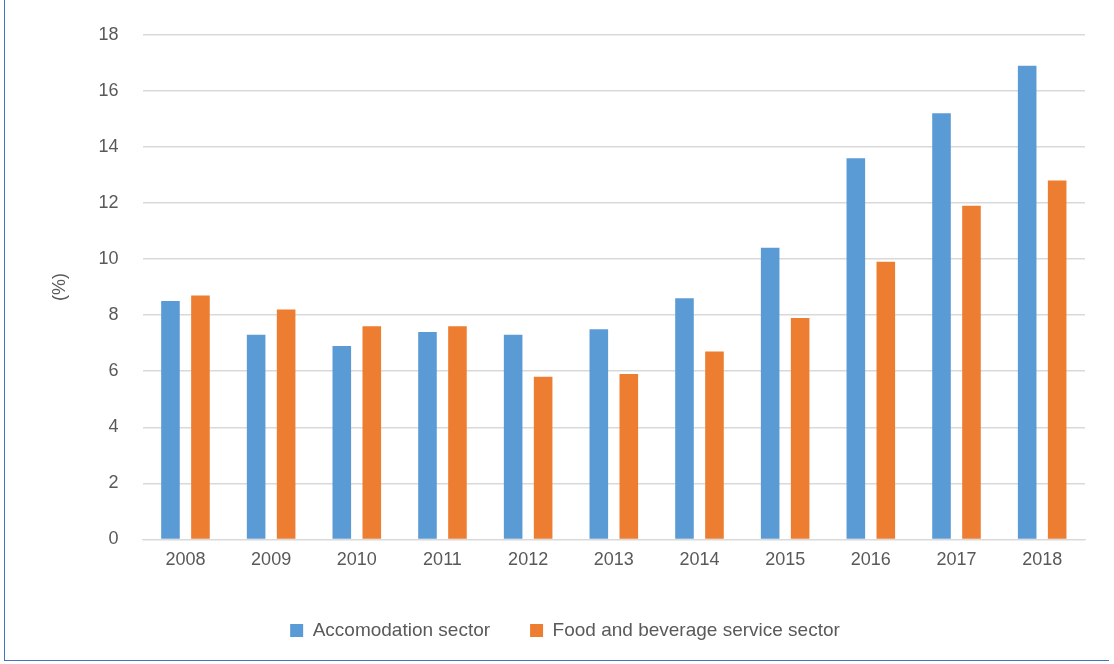 The image size is (1114, 664). Describe the element at coordinates (108, 258) in the screenshot. I see `y-tick-label: 10` at that location.